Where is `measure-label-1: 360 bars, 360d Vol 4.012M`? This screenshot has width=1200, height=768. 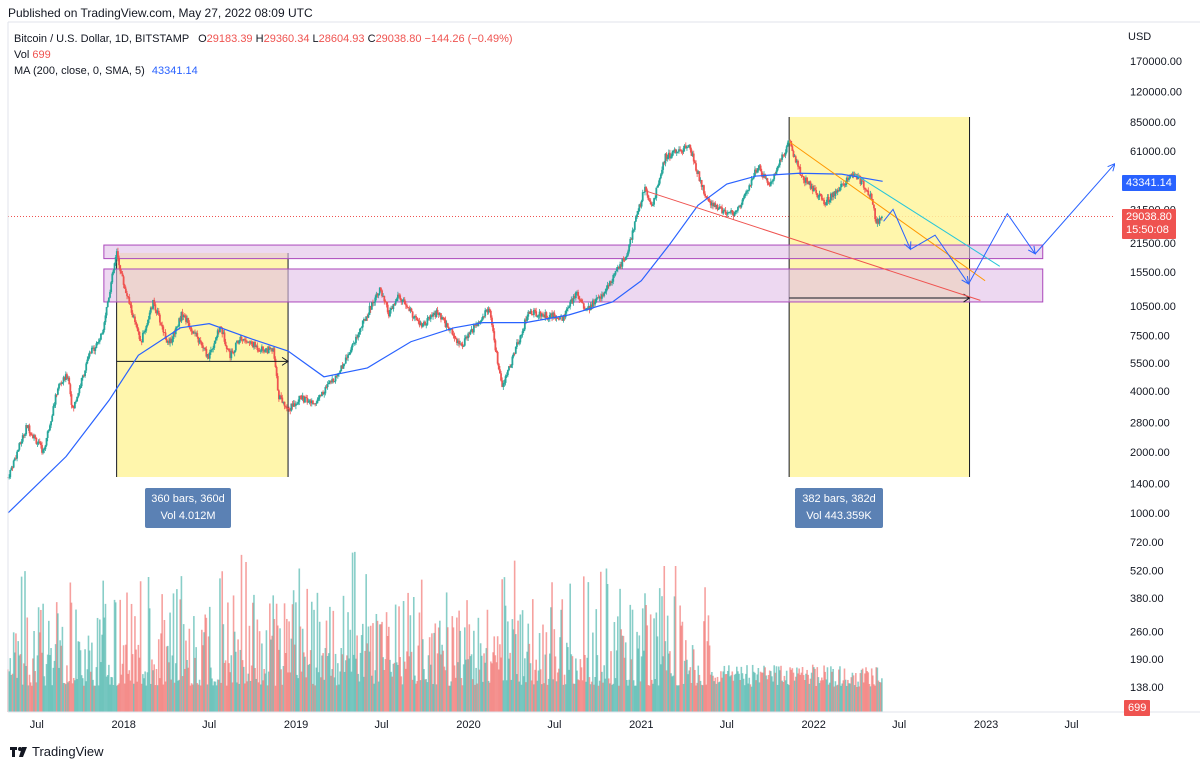 measure-label-1: 360 bars, 360d Vol 4.012M is located at coordinates (188, 508).